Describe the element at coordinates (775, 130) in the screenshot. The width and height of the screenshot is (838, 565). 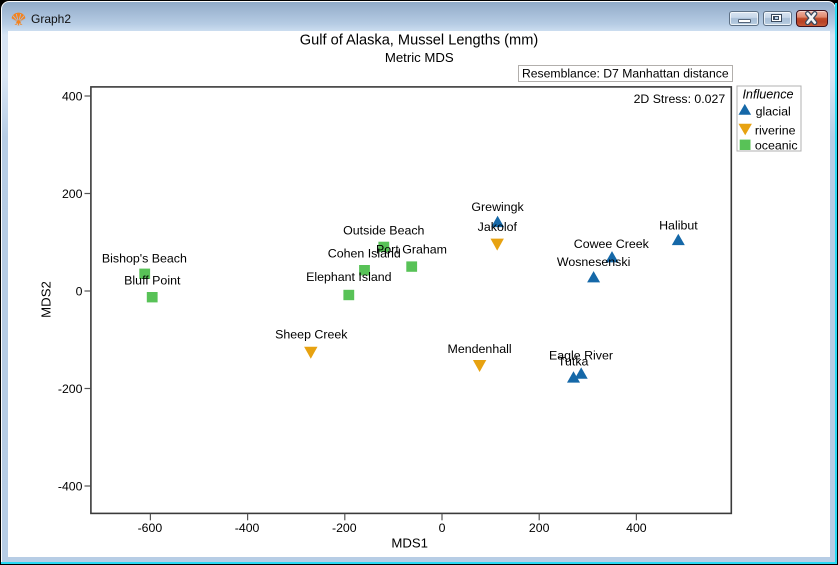
I see `svg-text: riverine` at that location.